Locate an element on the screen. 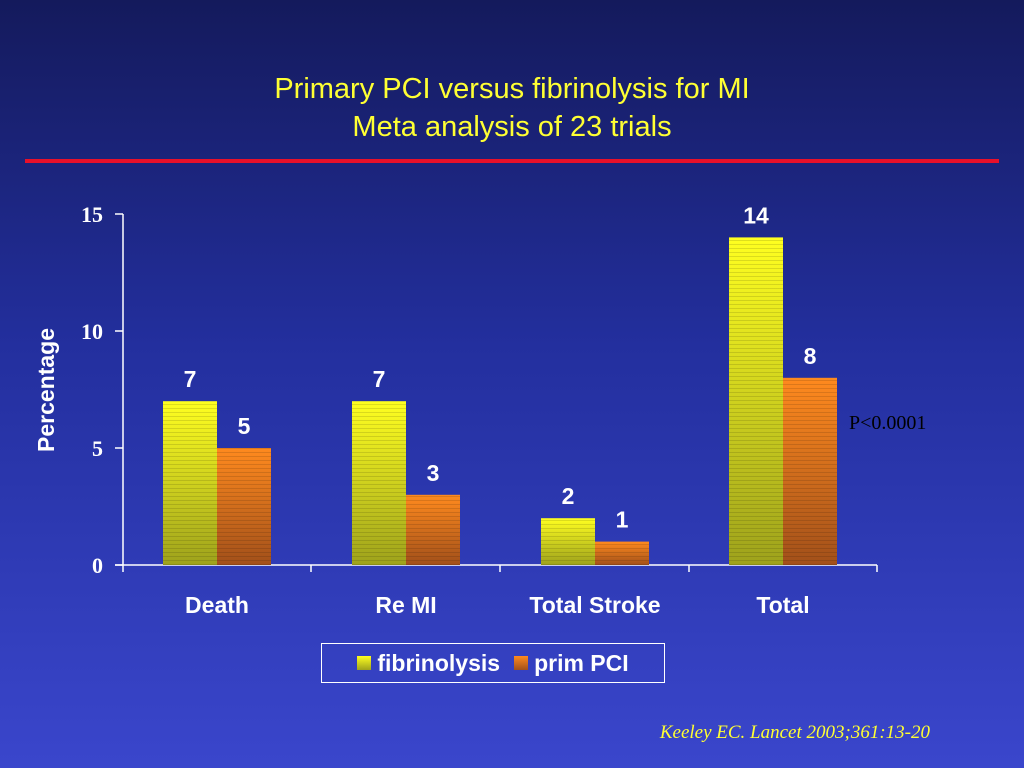  data-label-fibrinolysis-re-mi: 7 is located at coordinates (379, 379).